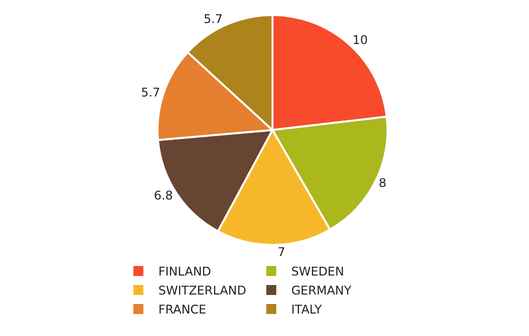 This screenshot has width=529, height=336. What do you see at coordinates (163, 195) in the screenshot?
I see `data-label: 6.8` at bounding box center [163, 195].